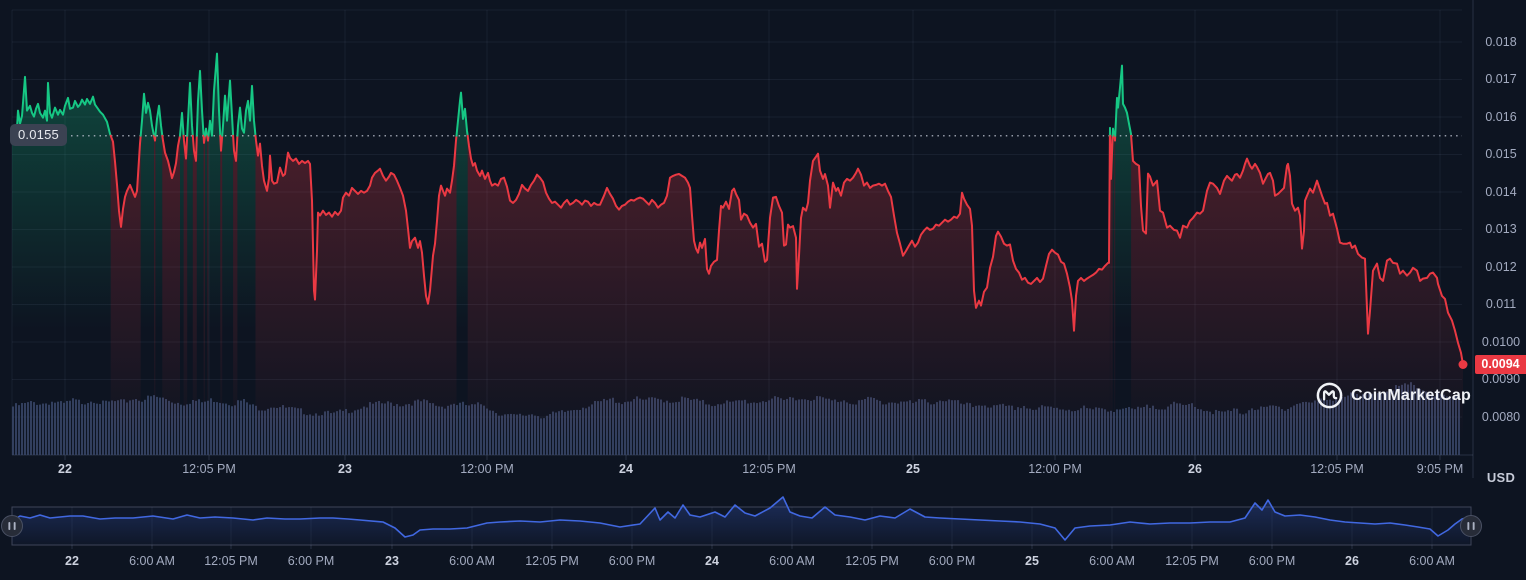 The width and height of the screenshot is (1526, 580). Describe the element at coordinates (1411, 395) in the screenshot. I see `brand-text: CoinMarketCap` at that location.